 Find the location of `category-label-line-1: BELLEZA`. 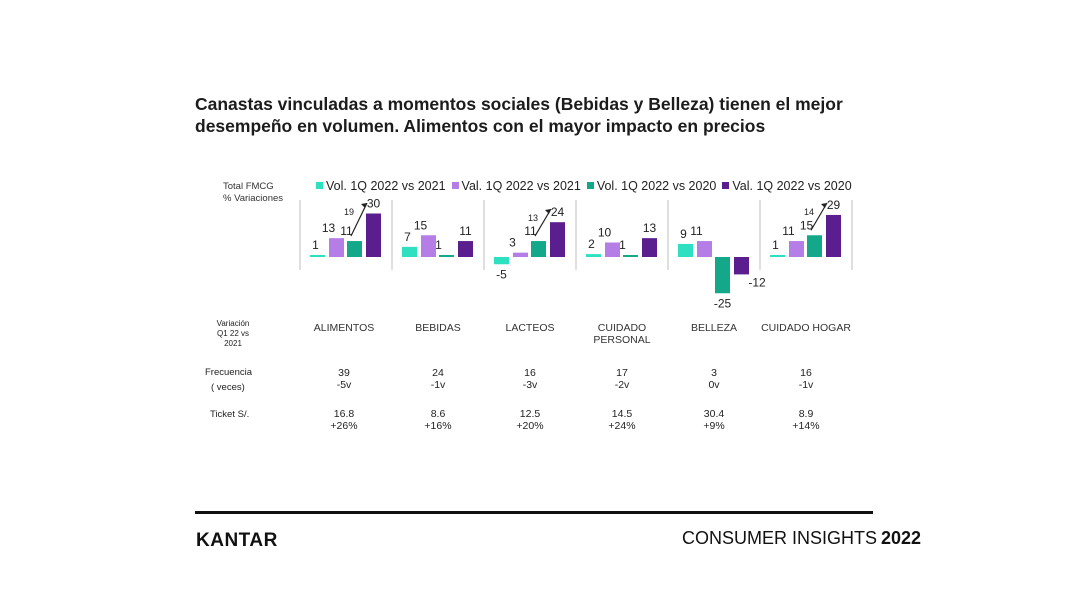

category-label-line-1: BELLEZA is located at coordinates (714, 328).